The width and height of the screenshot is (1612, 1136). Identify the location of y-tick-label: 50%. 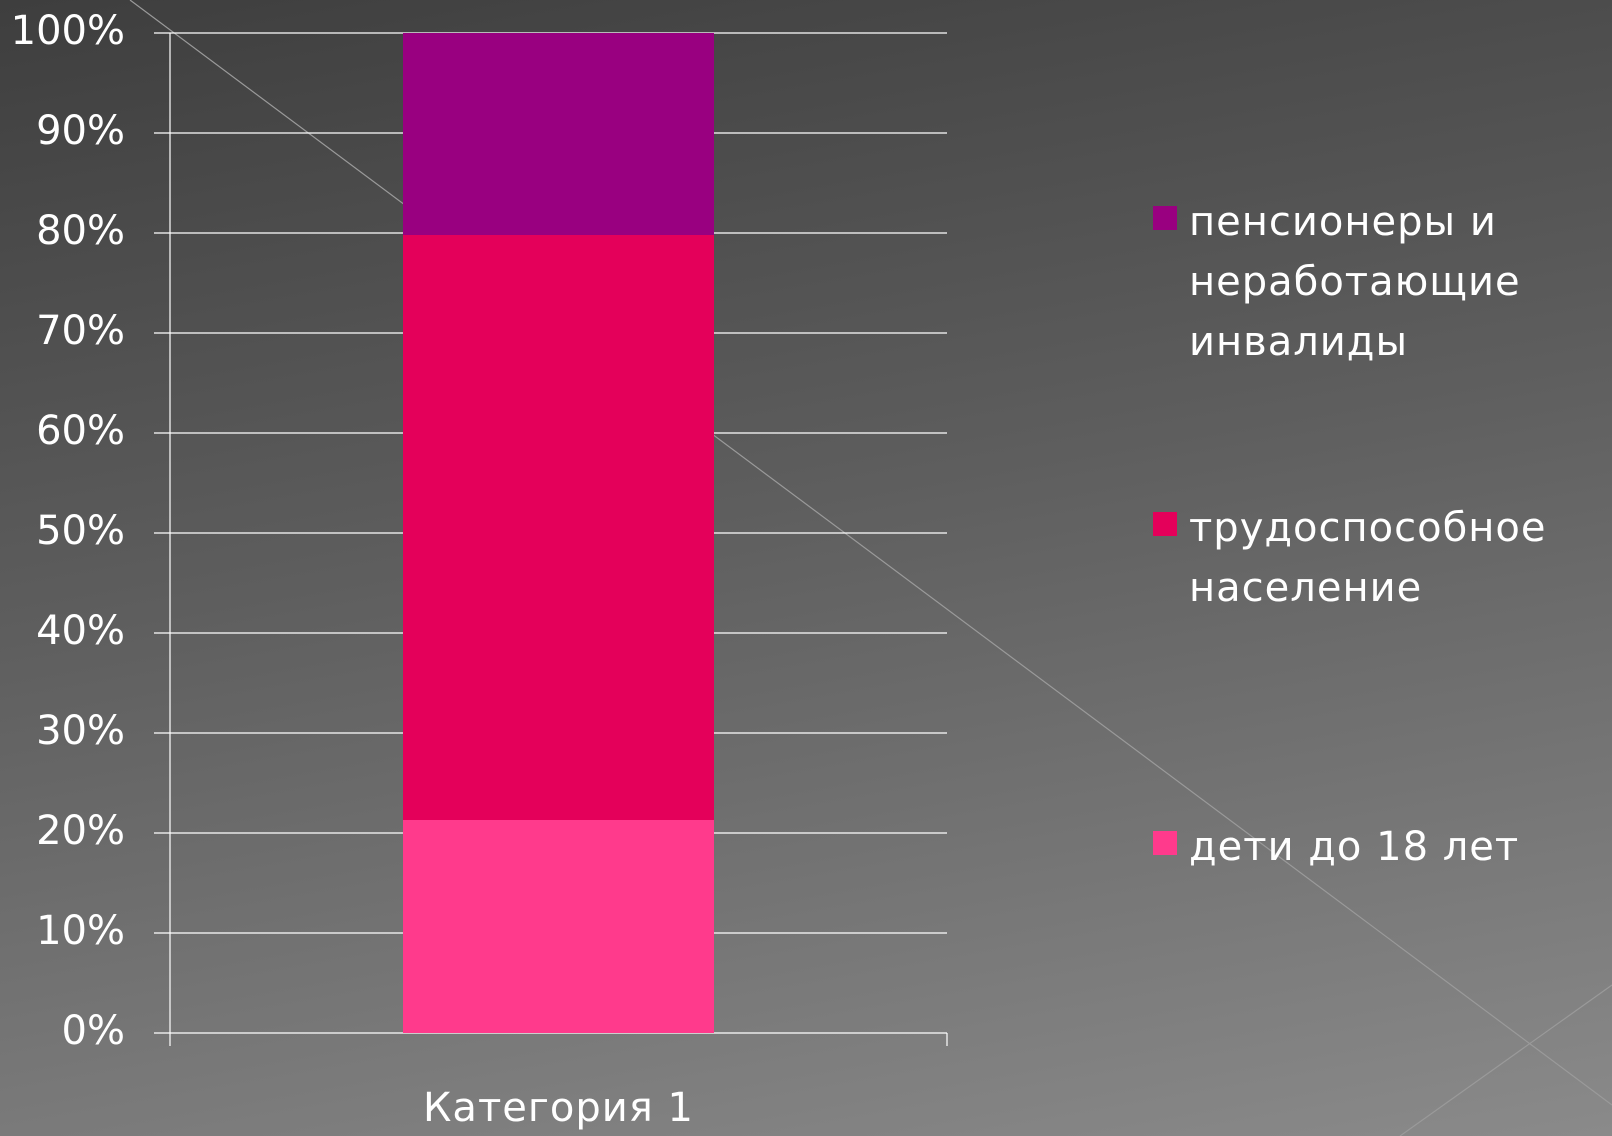
(80, 531).